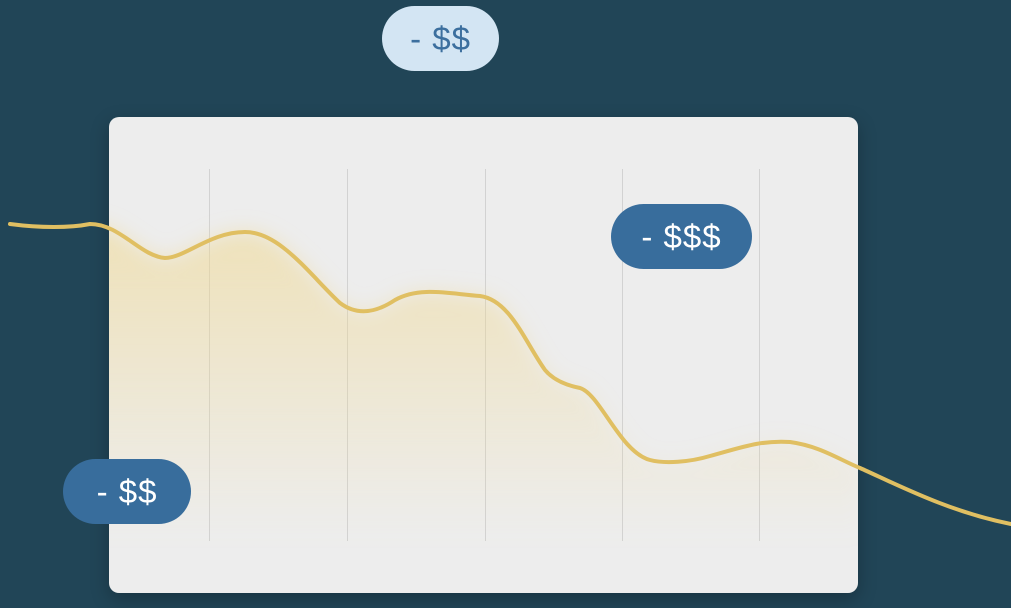 This screenshot has height=608, width=1011. I want to click on price-tag-right-label: - $$$, so click(681, 236).